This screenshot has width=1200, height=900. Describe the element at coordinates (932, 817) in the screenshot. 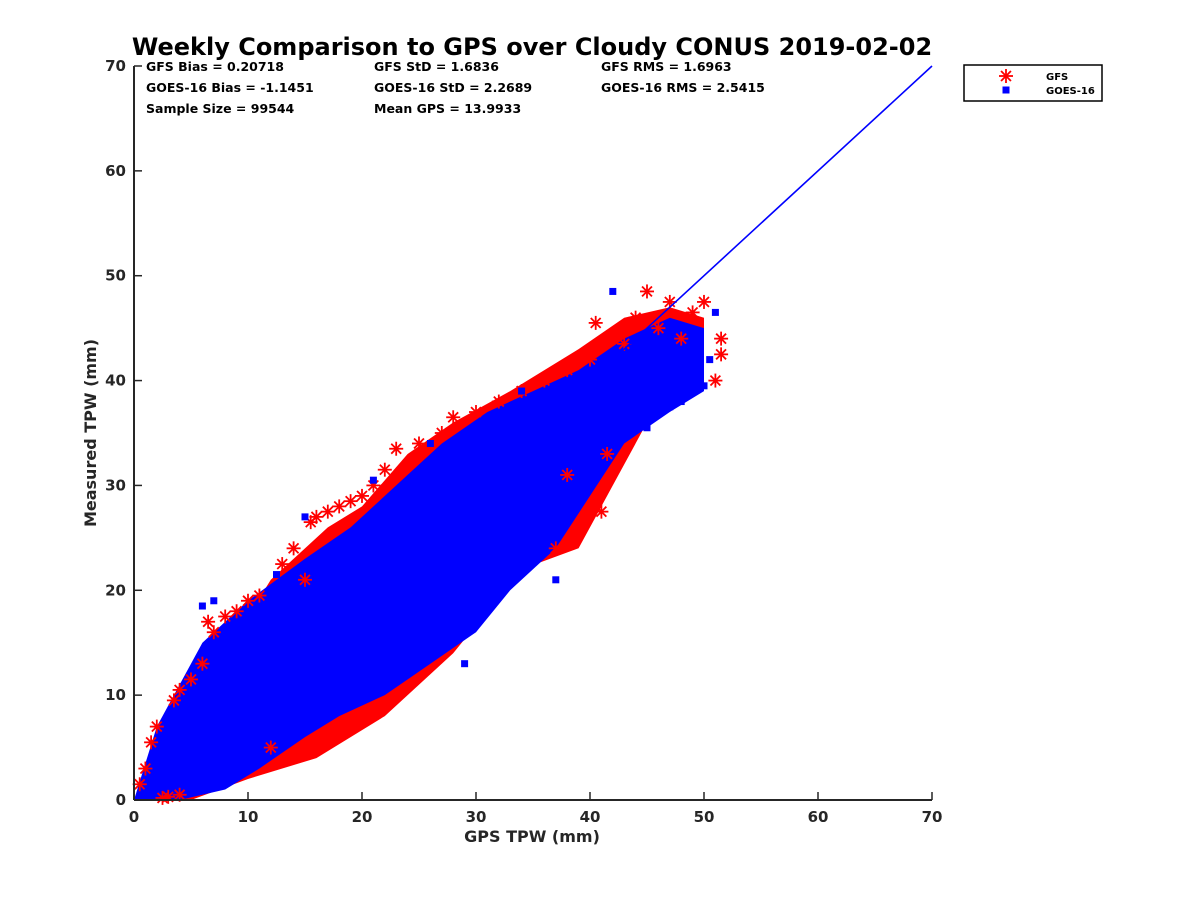

I see `x-tick-label: 70` at that location.